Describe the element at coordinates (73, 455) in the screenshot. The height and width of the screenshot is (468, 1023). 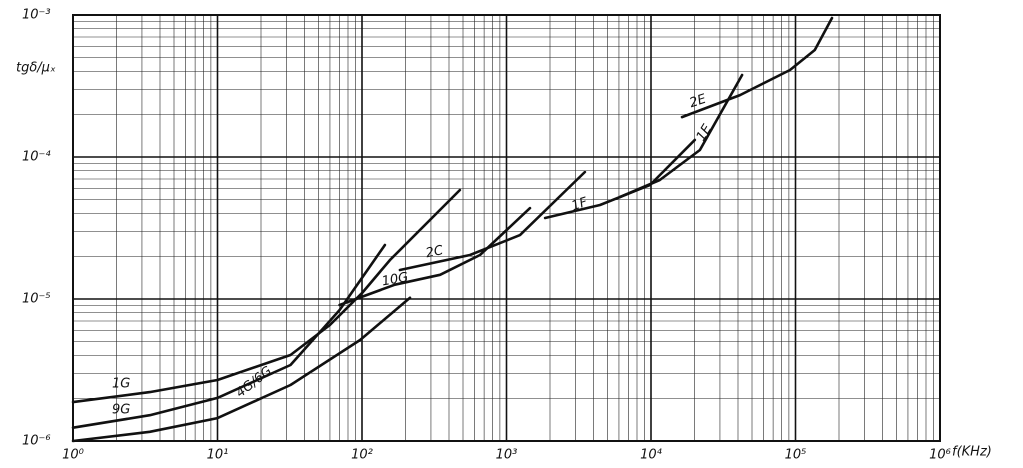
I see `x-tick-label: 10⁰` at that location.